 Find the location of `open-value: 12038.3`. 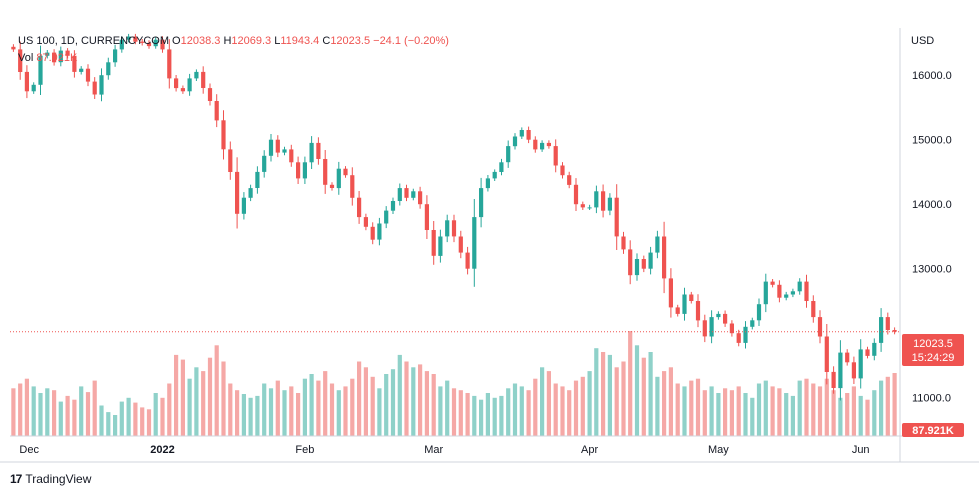

open-value: 12038.3 is located at coordinates (200, 41).